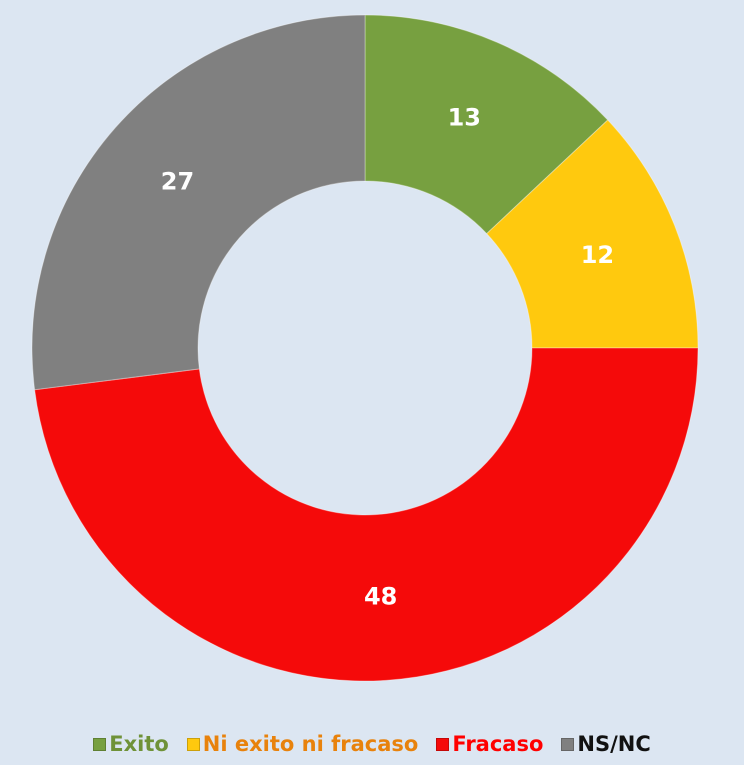 This screenshot has height=765, width=744. Describe the element at coordinates (139, 744) in the screenshot. I see `legend-label: Exito` at that location.